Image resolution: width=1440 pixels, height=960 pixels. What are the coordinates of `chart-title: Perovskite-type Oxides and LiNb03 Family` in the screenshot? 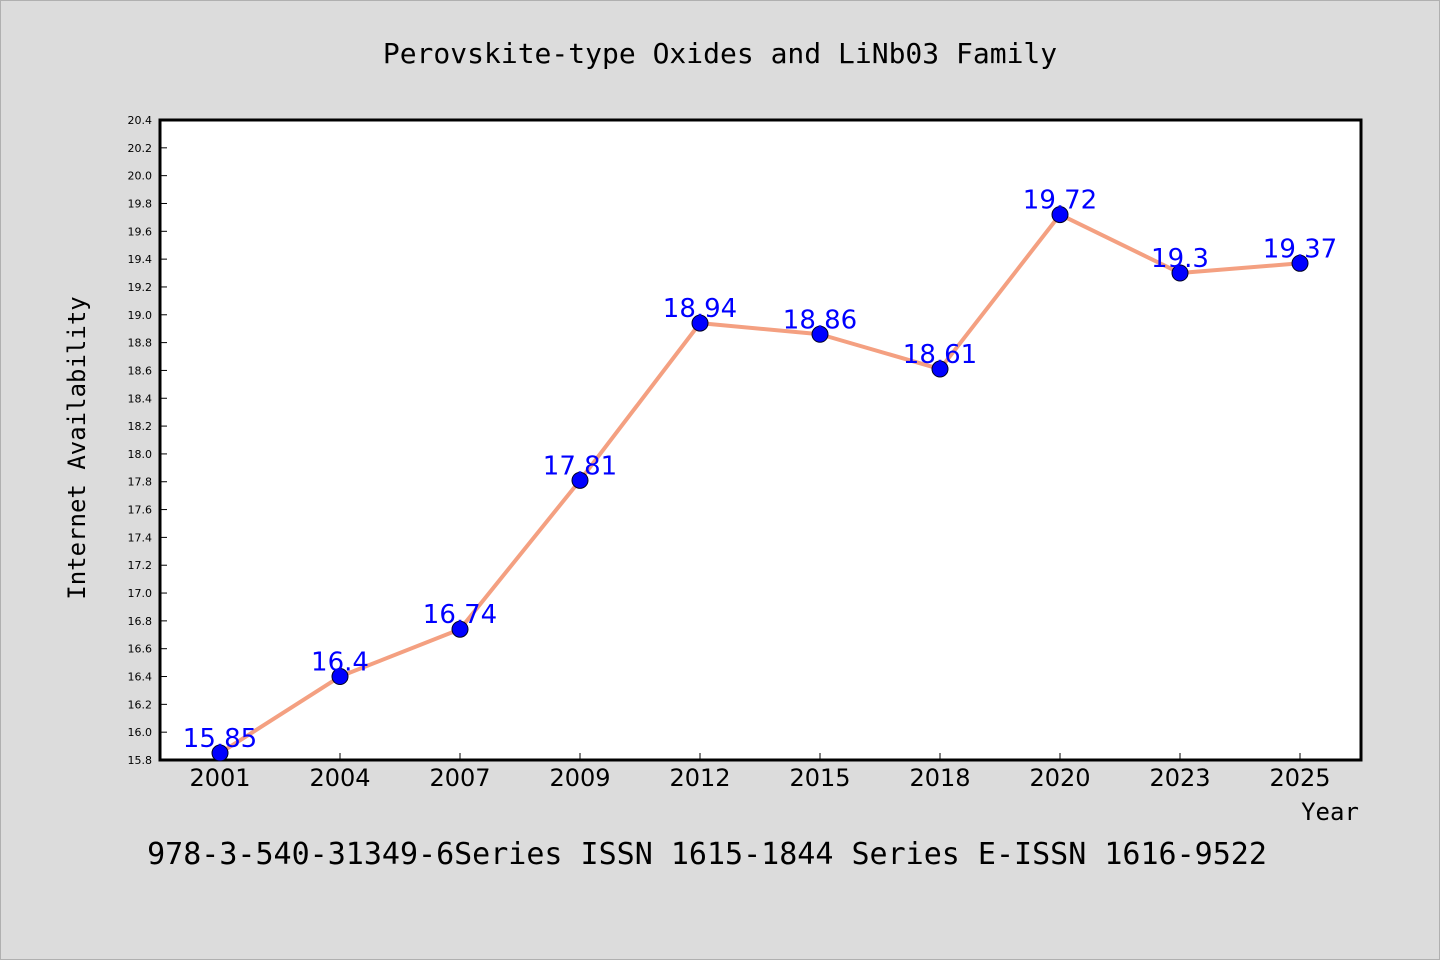 It's located at (720, 53).